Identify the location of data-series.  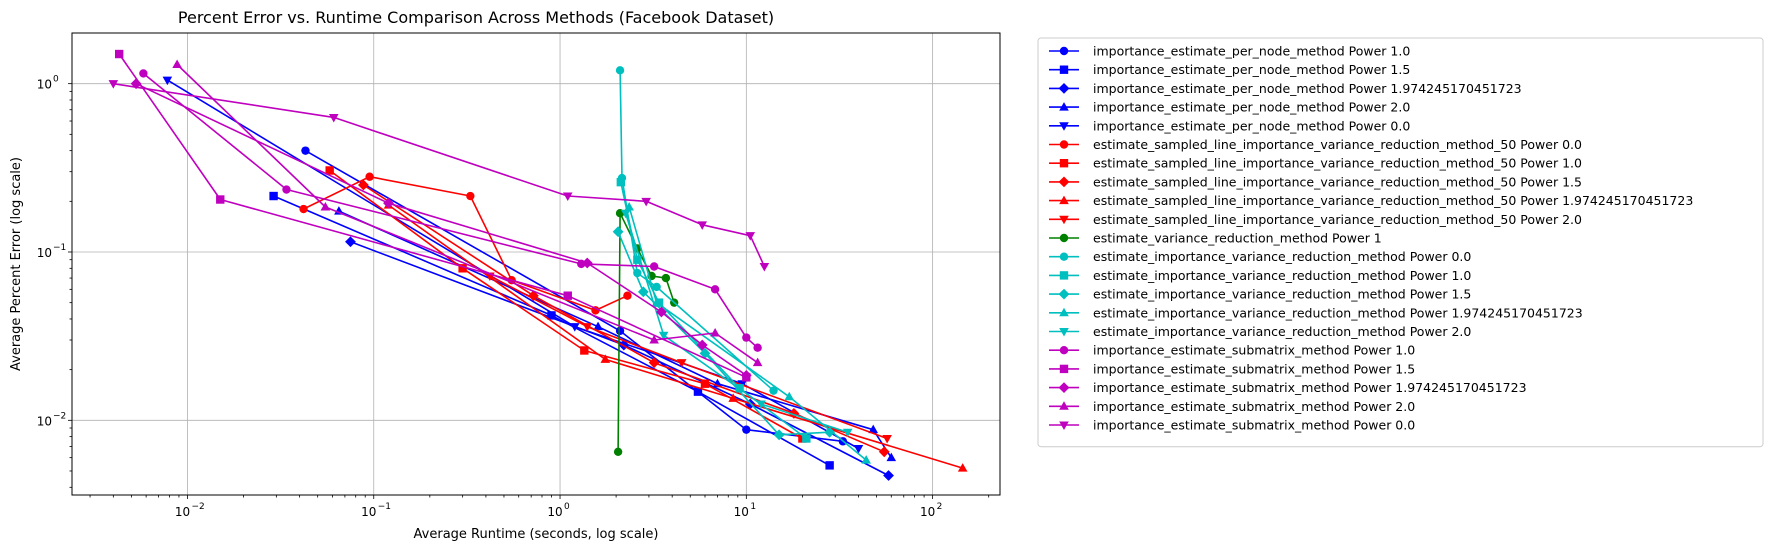
(696, 230).